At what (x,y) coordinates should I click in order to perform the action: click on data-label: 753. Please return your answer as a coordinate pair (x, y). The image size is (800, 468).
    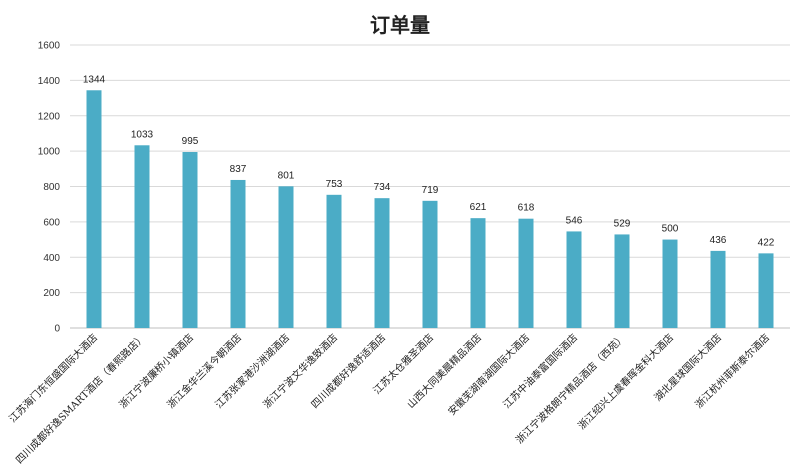
    Looking at the image, I should click on (334, 184).